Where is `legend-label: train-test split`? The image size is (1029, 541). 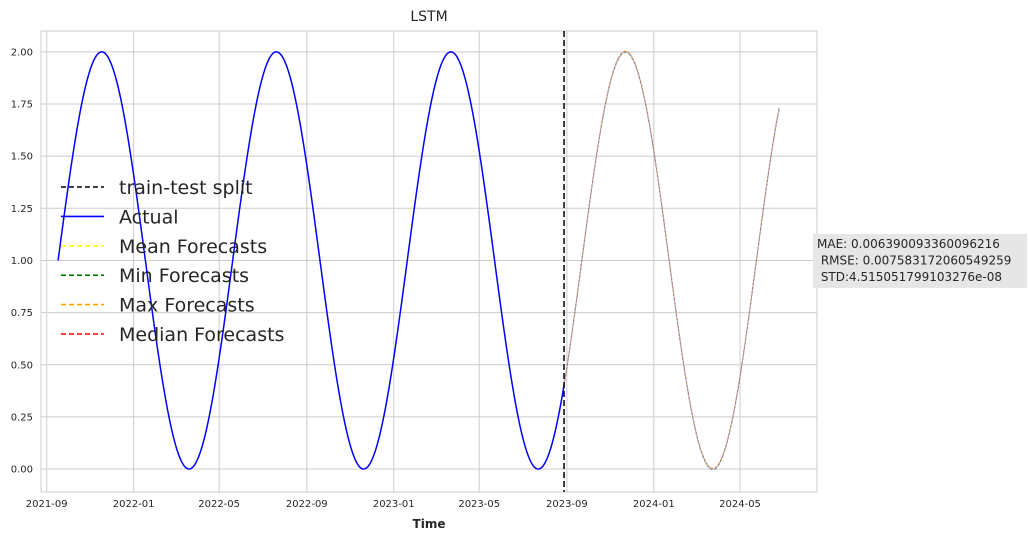 legend-label: train-test split is located at coordinates (186, 188).